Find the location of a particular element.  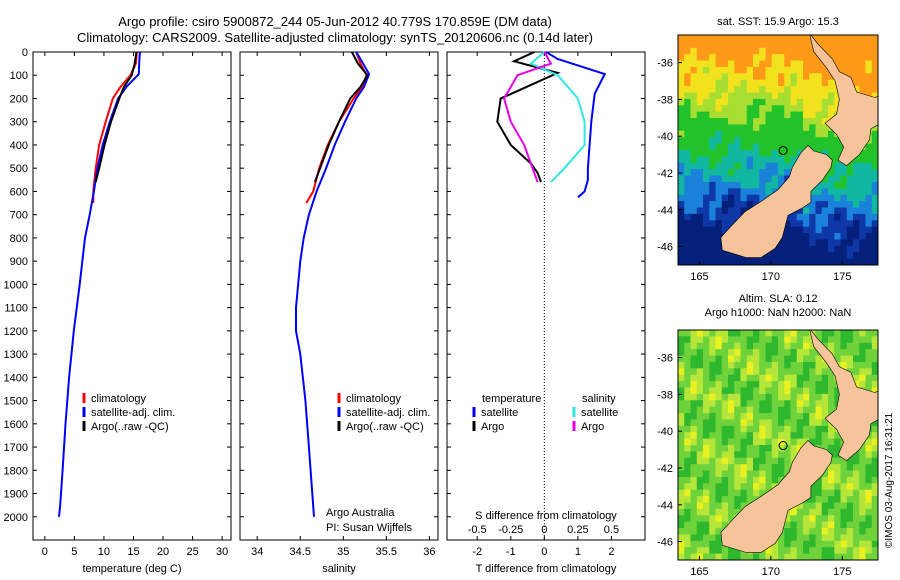

x-tick-label: -1 is located at coordinates (511, 552).